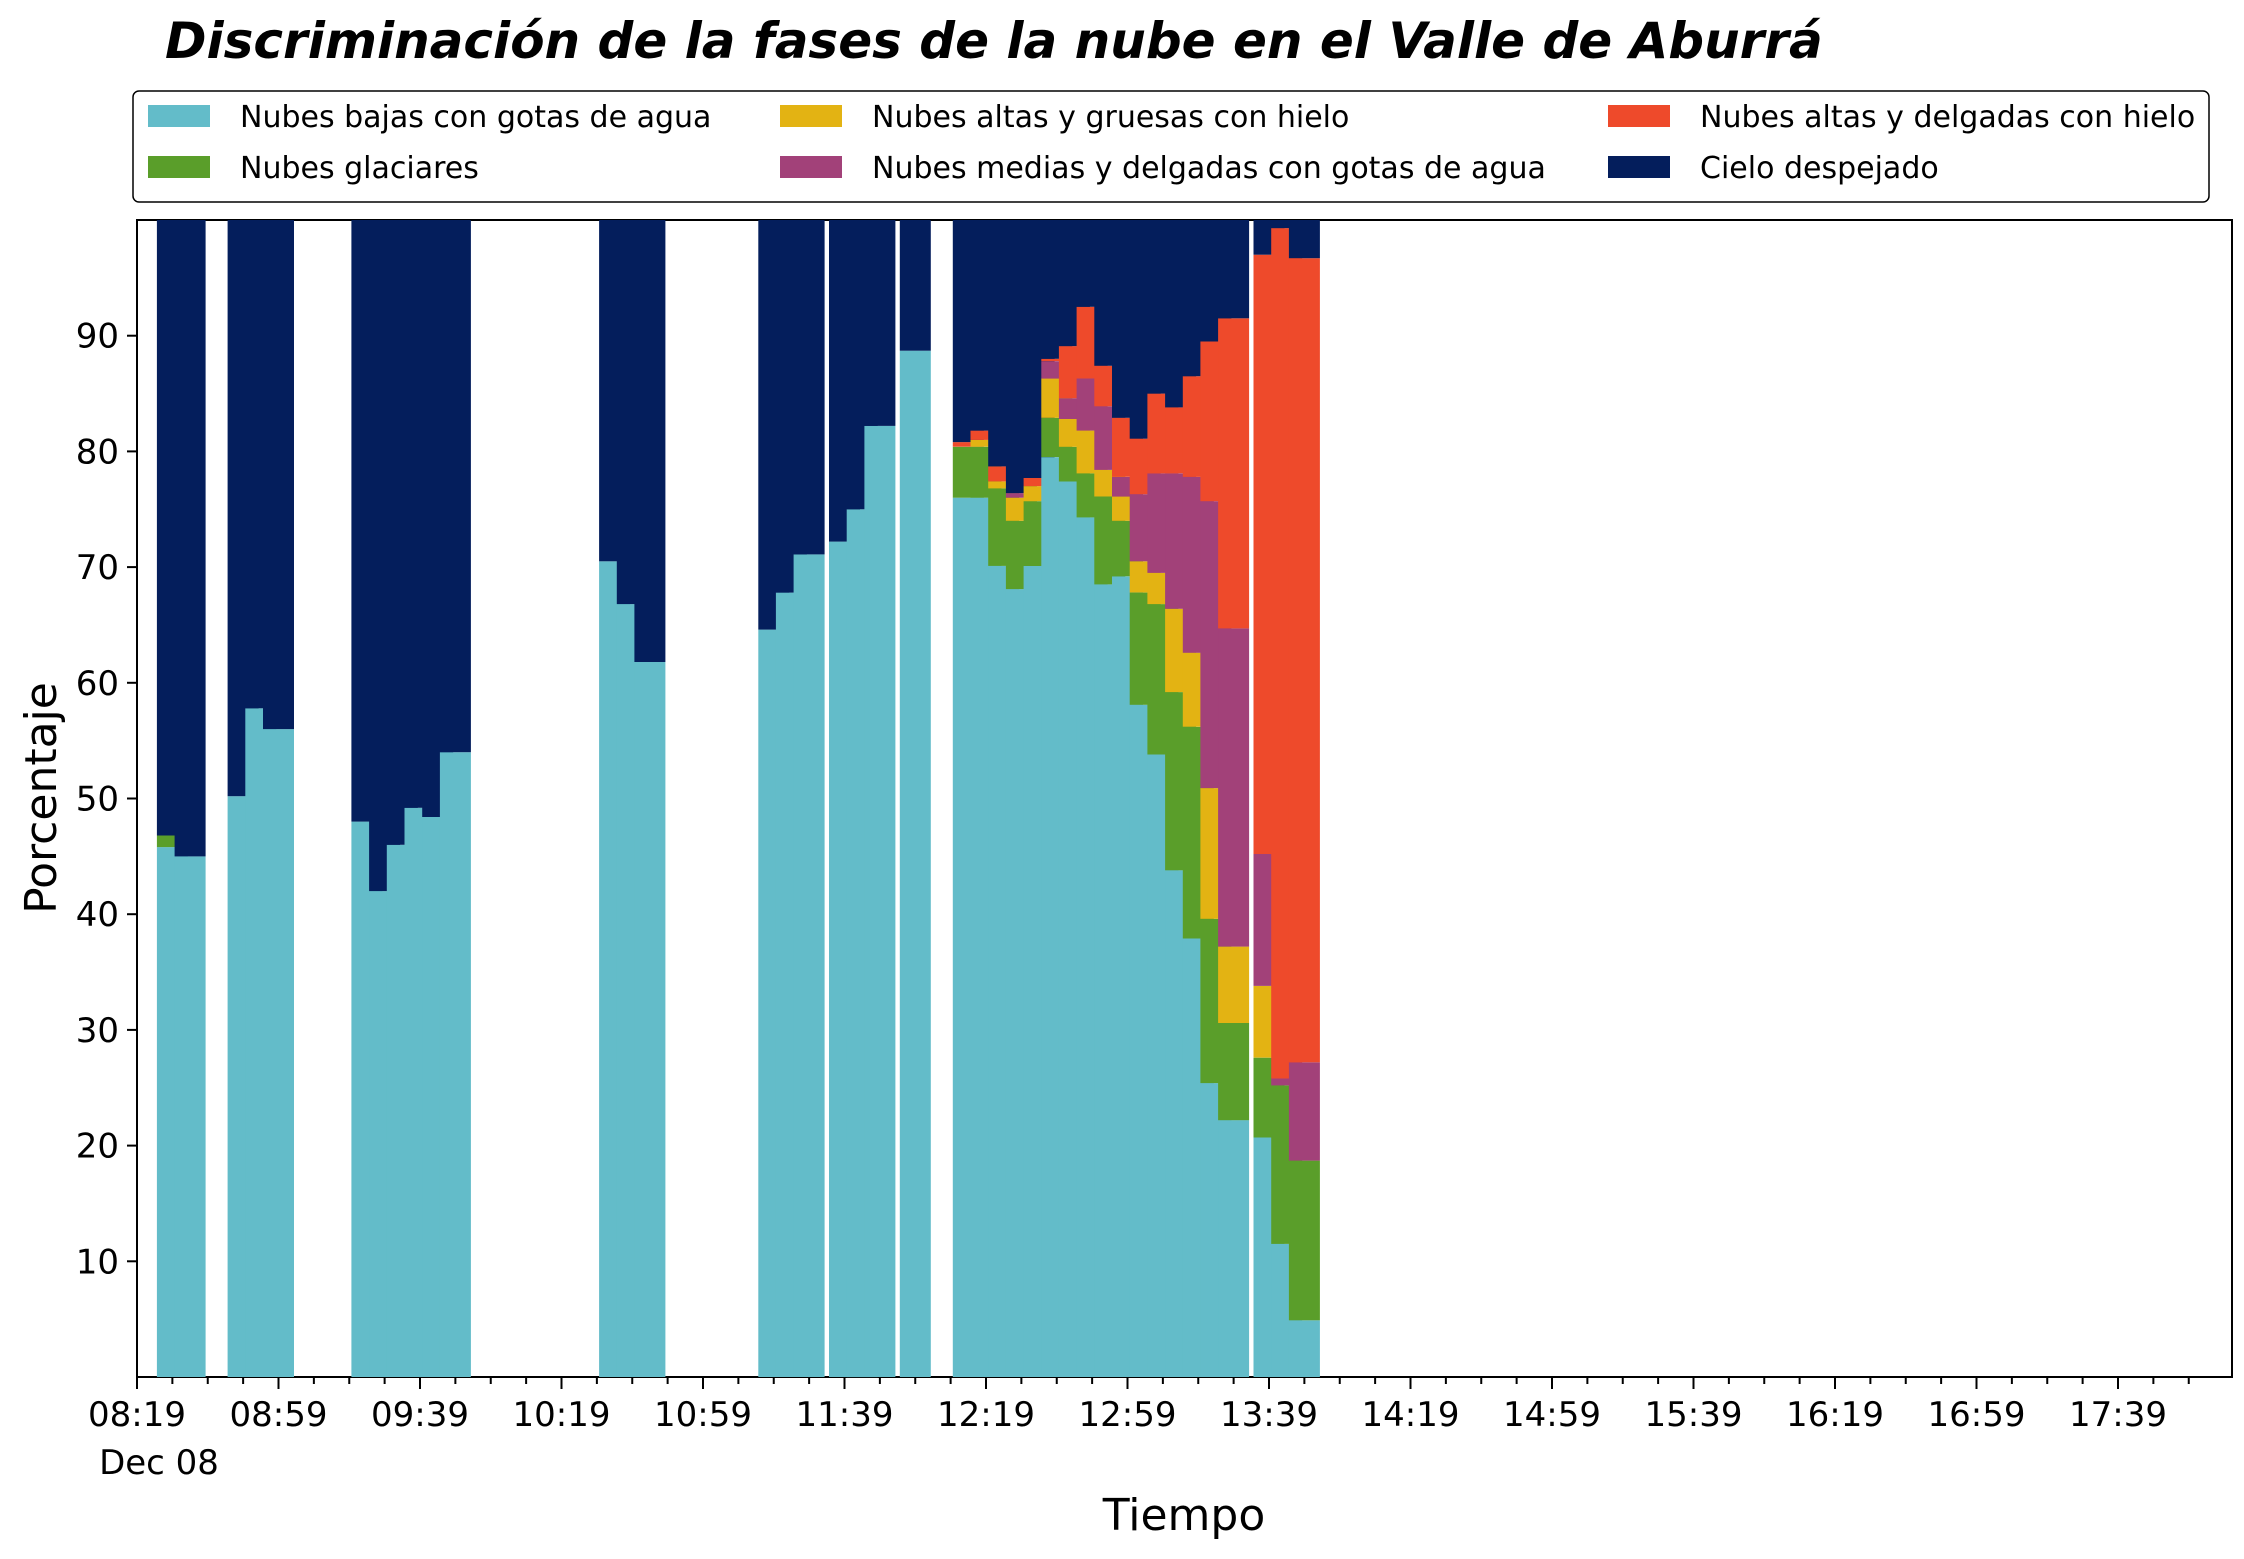 This screenshot has height=1559, width=2244. I want to click on x-tick-label: 10:59, so click(703, 1415).